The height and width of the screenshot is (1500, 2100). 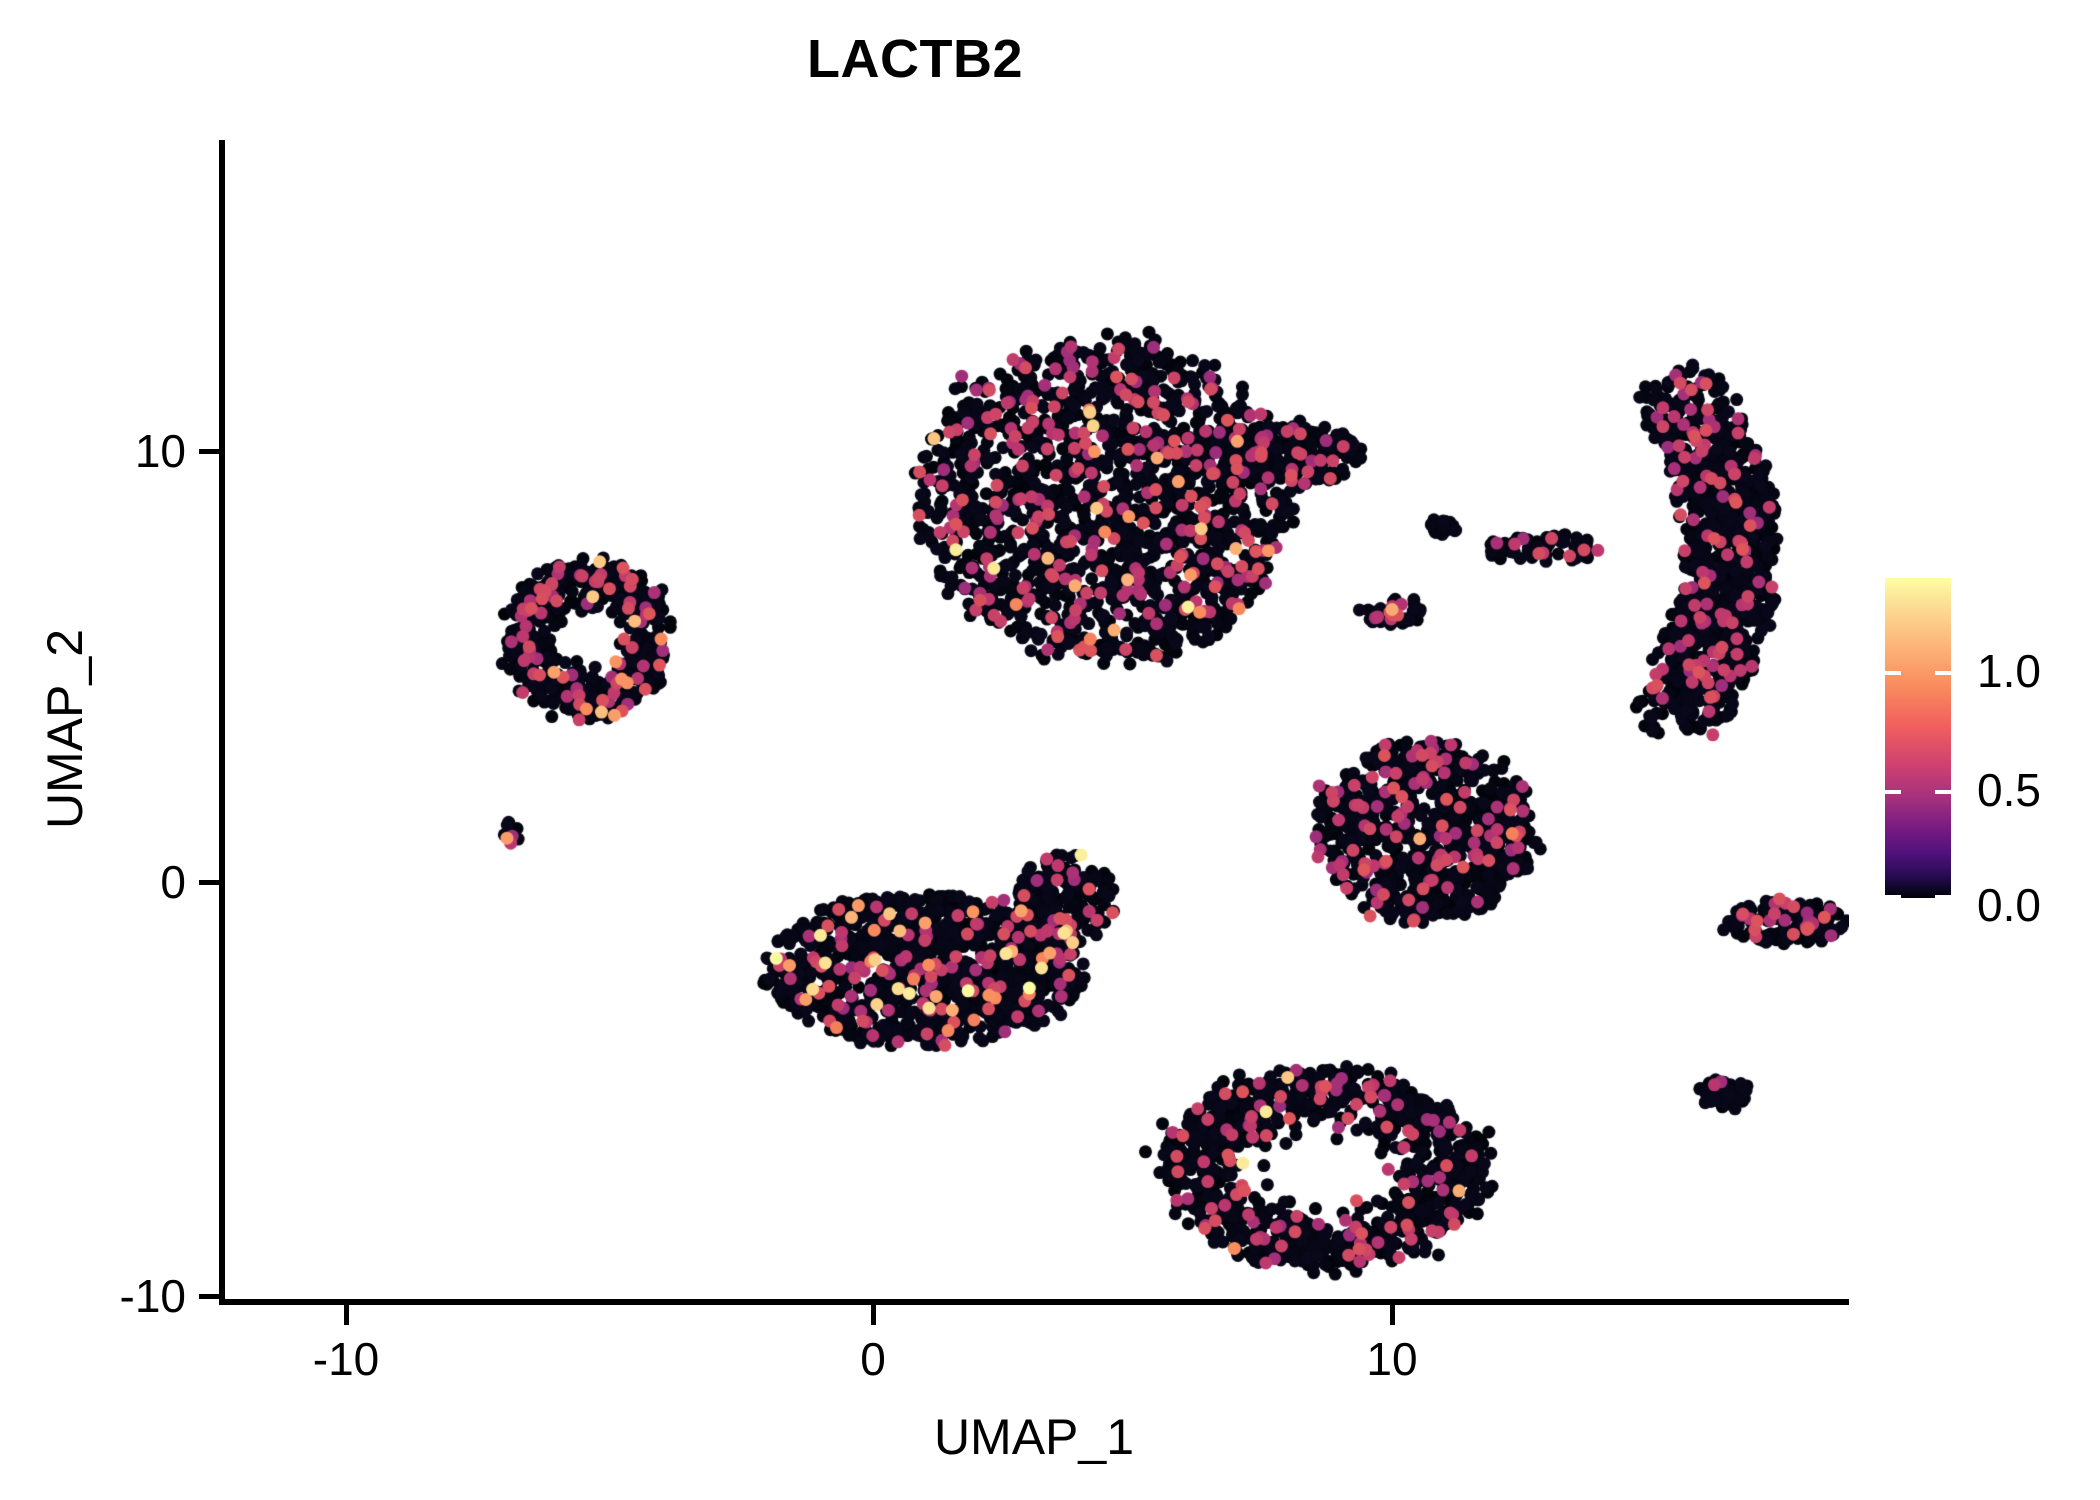 What do you see at coordinates (873, 1359) in the screenshot?
I see `x-tick-label: 0` at bounding box center [873, 1359].